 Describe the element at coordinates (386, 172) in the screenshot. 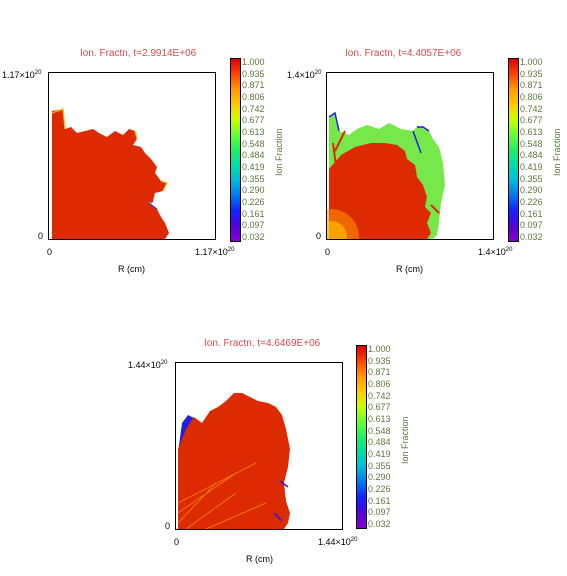

I see `red-streaks` at that location.